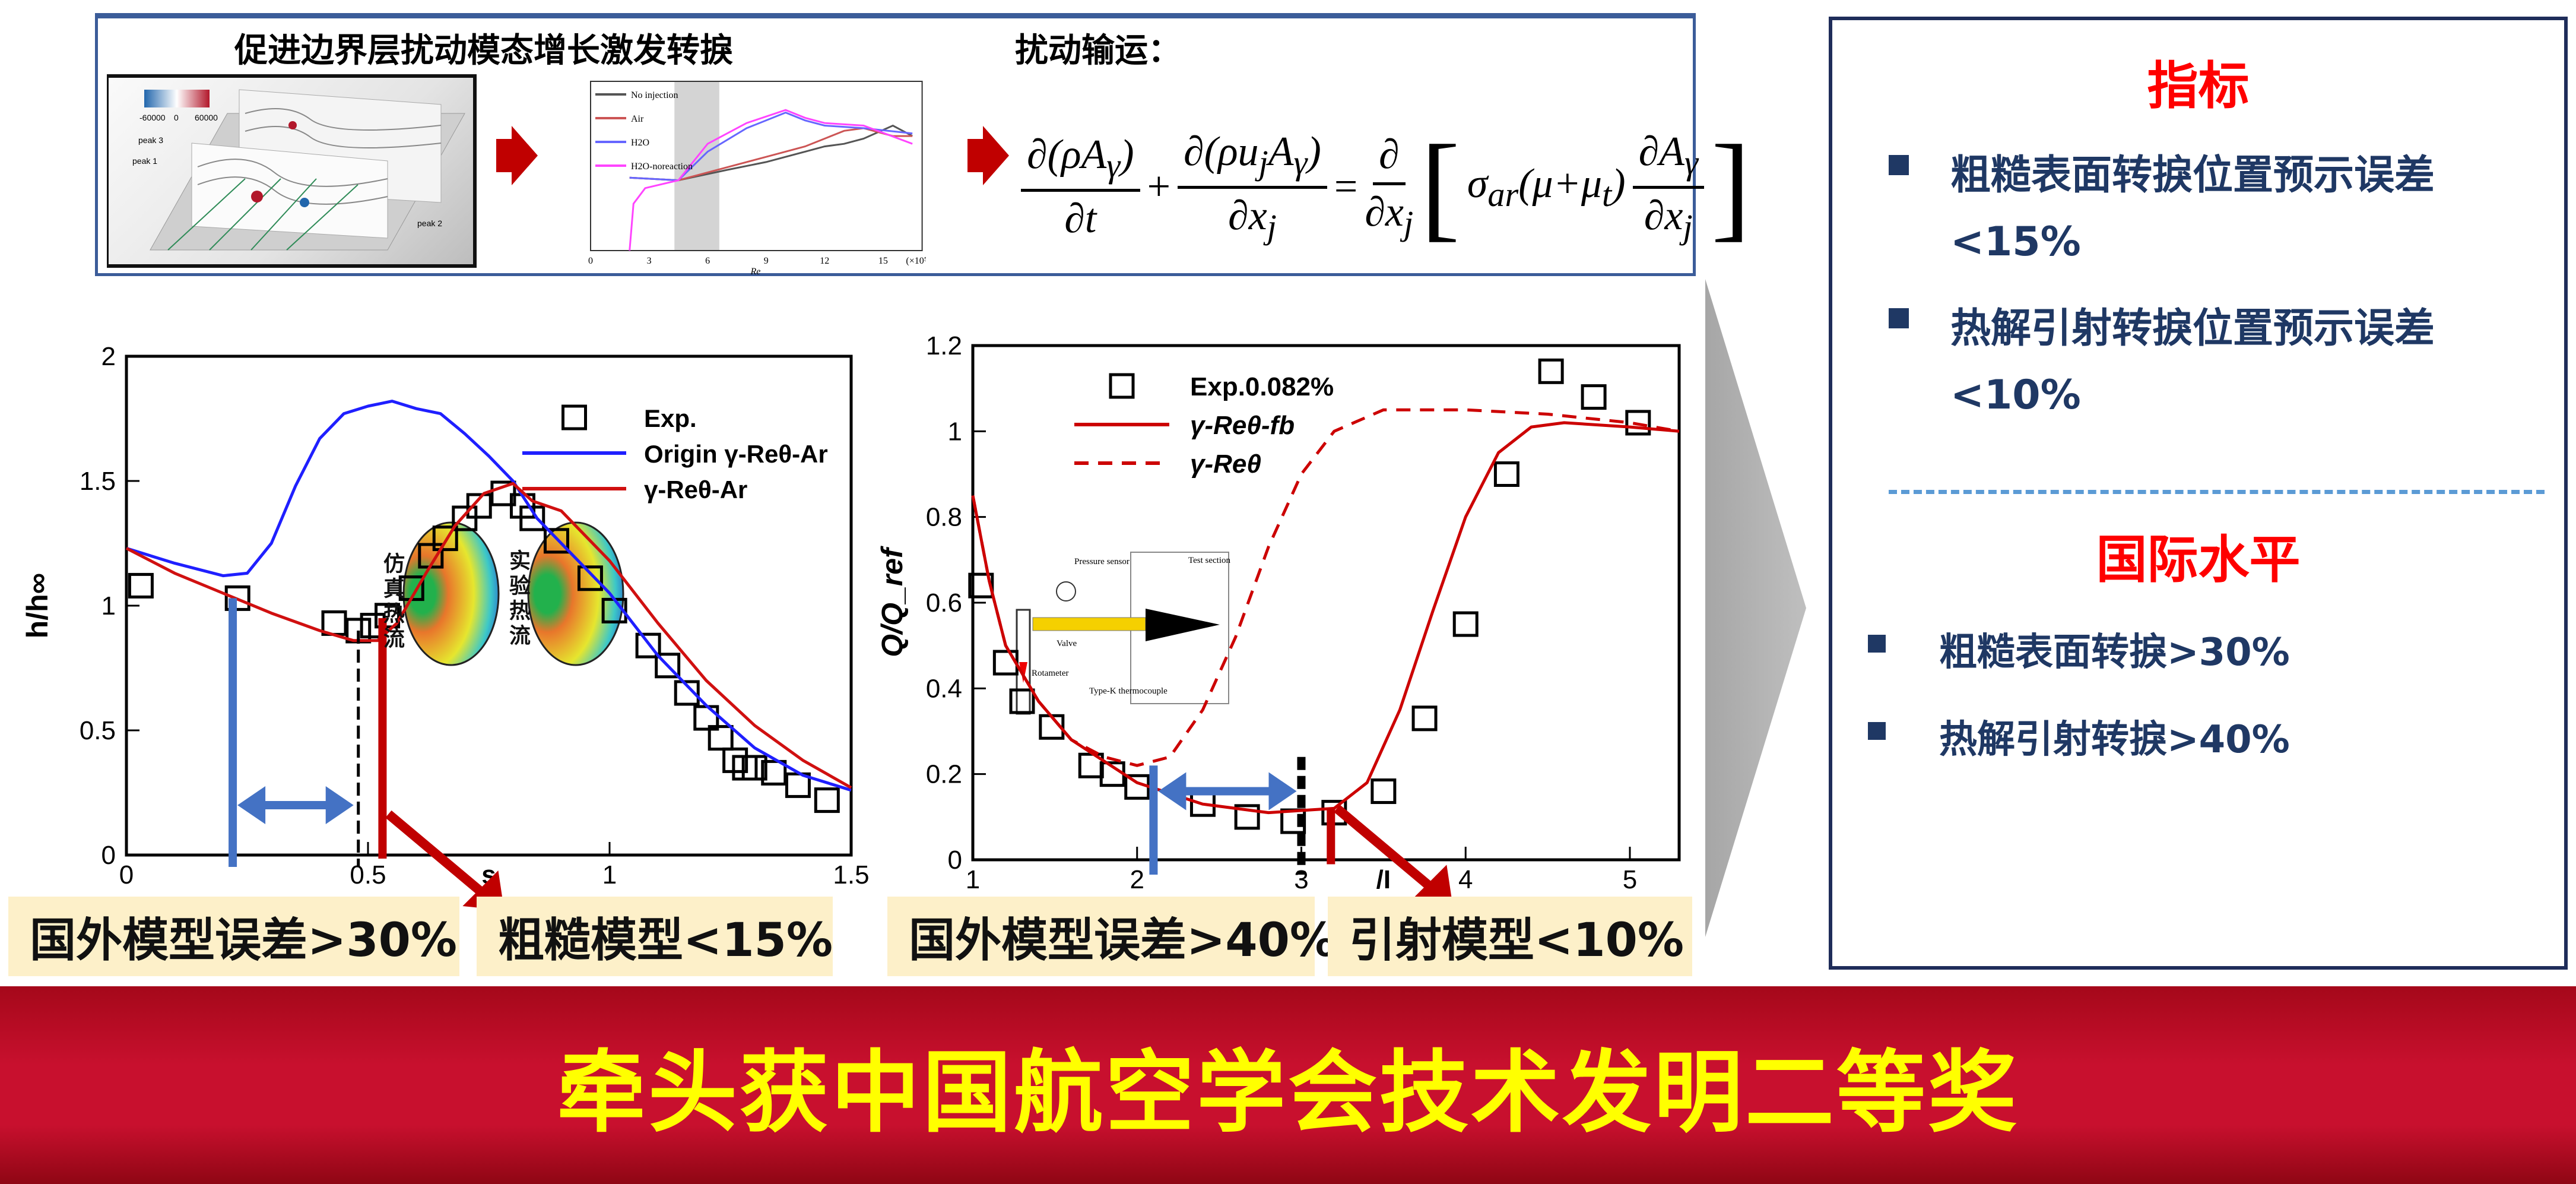 The image size is (2576, 1184). What do you see at coordinates (893, 601) in the screenshot?
I see `y-axis-label: Q/Q_ref` at bounding box center [893, 601].